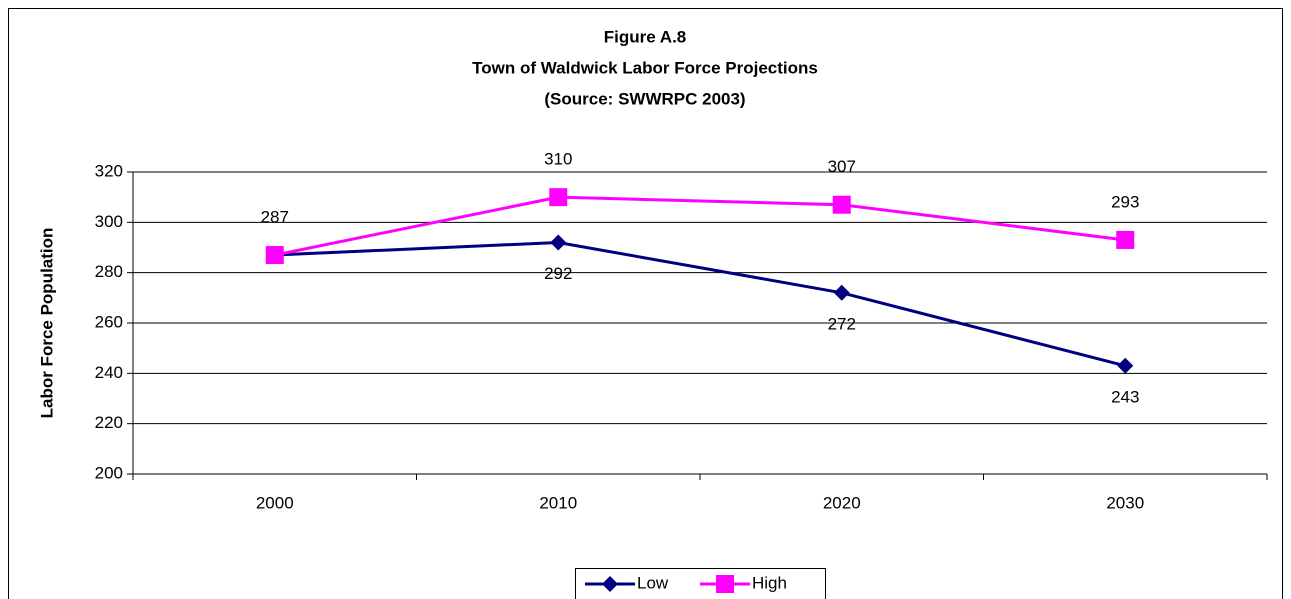  I want to click on y-tick-label: 220, so click(109, 422).